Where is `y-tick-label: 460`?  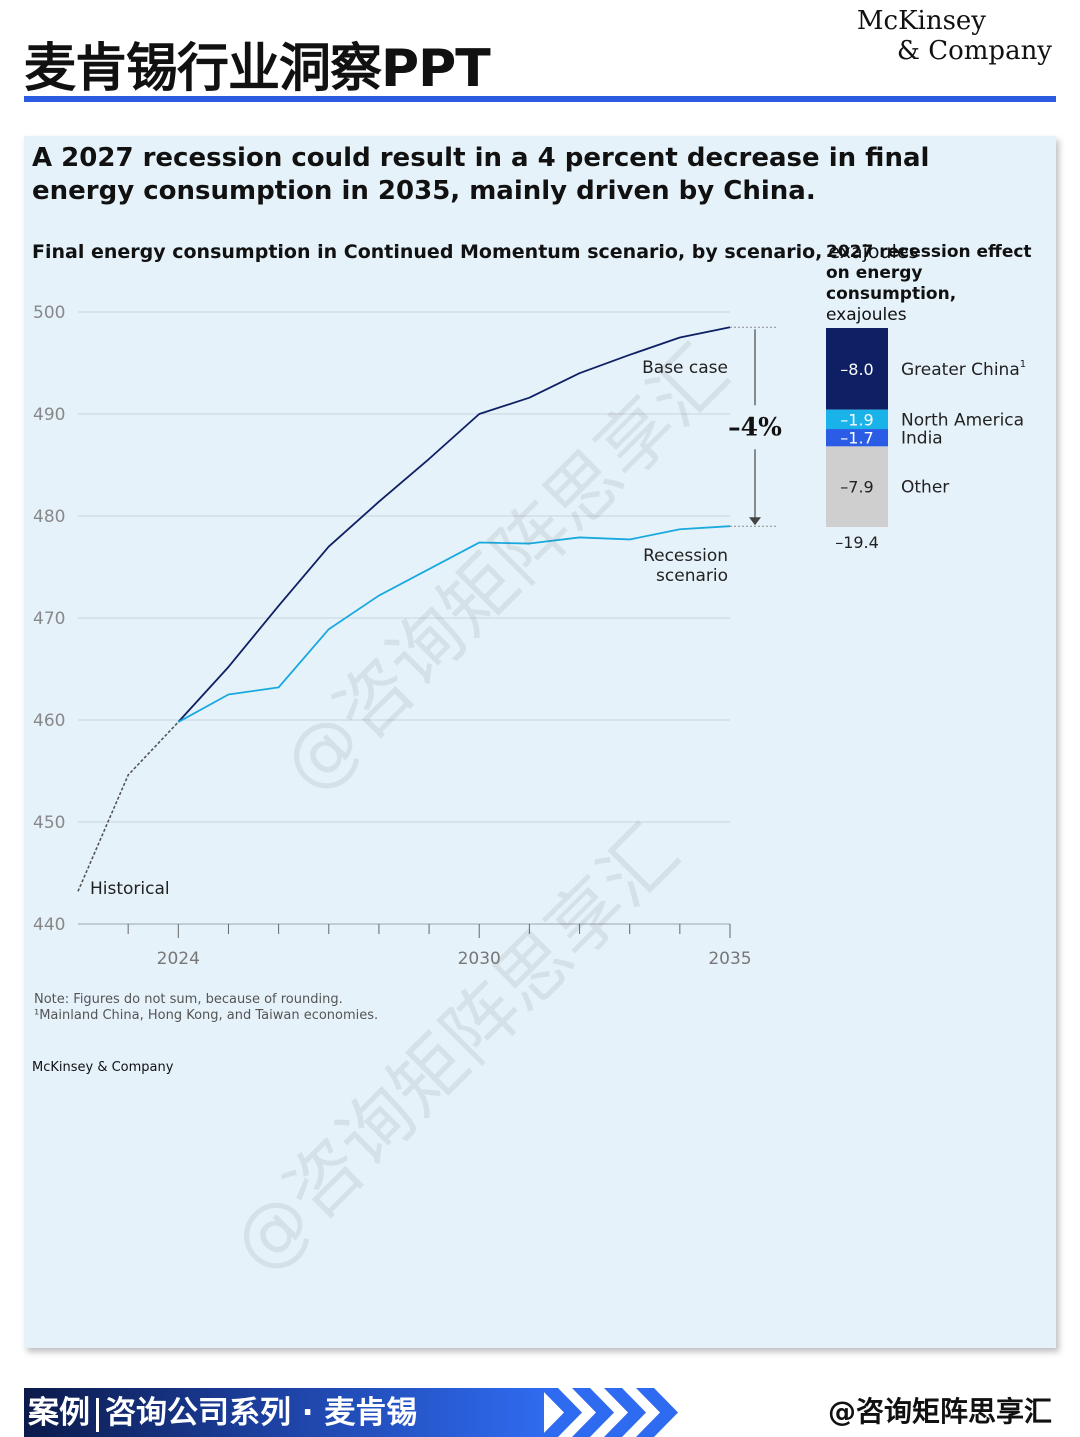
y-tick-label: 460 is located at coordinates (49, 721).